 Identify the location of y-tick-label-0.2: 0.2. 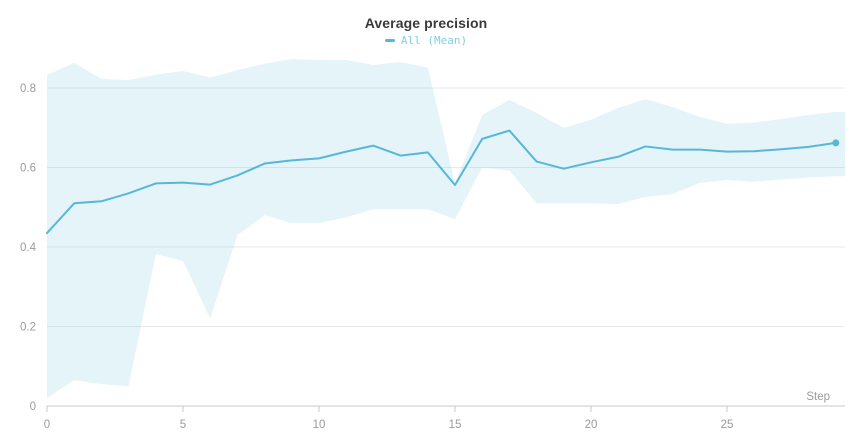
(28, 328).